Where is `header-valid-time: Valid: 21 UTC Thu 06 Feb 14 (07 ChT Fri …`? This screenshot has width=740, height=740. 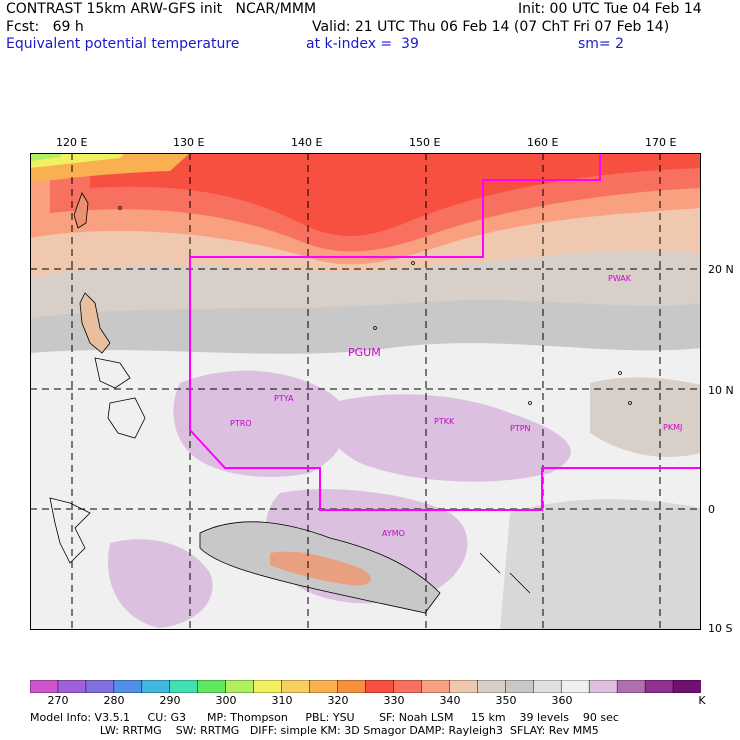
header-valid-time: Valid: 21 UTC Thu 06 Feb 14 (07 ChT Fri … is located at coordinates (491, 27).